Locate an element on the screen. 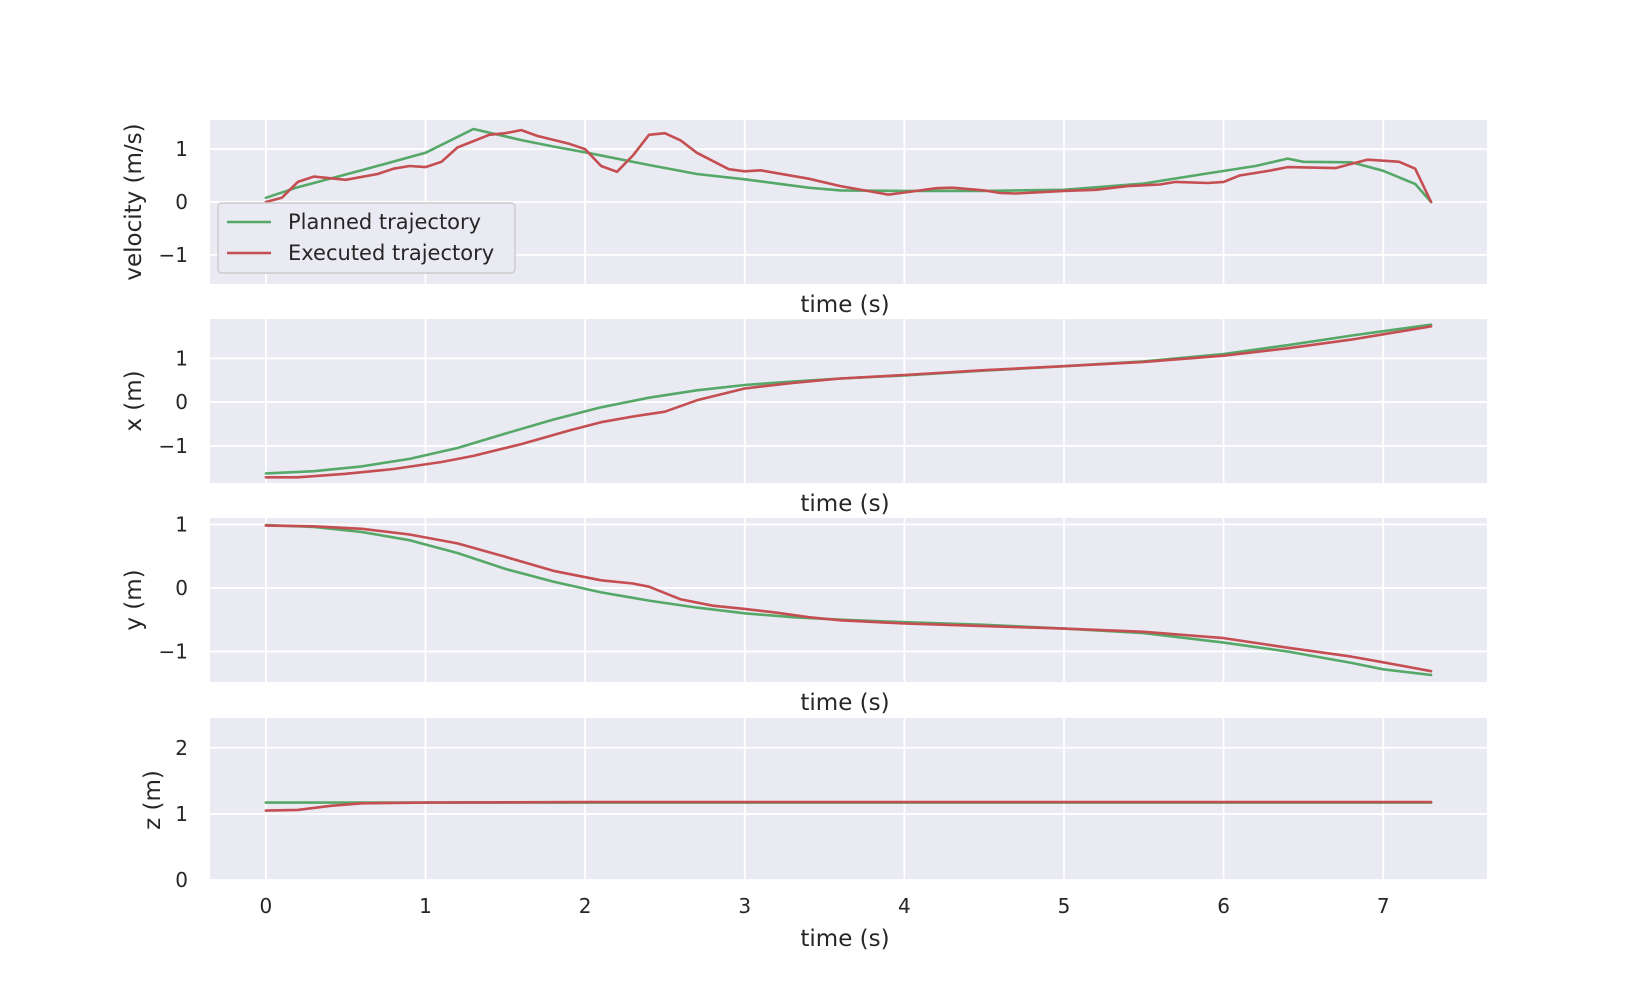 This screenshot has width=1644, height=986. y-axis-label: z (m) is located at coordinates (153, 800).